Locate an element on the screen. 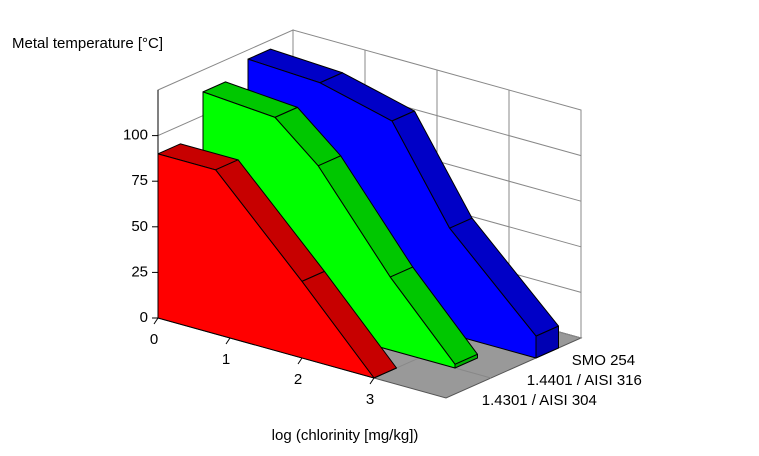  area is located at coordinates (266, 266).